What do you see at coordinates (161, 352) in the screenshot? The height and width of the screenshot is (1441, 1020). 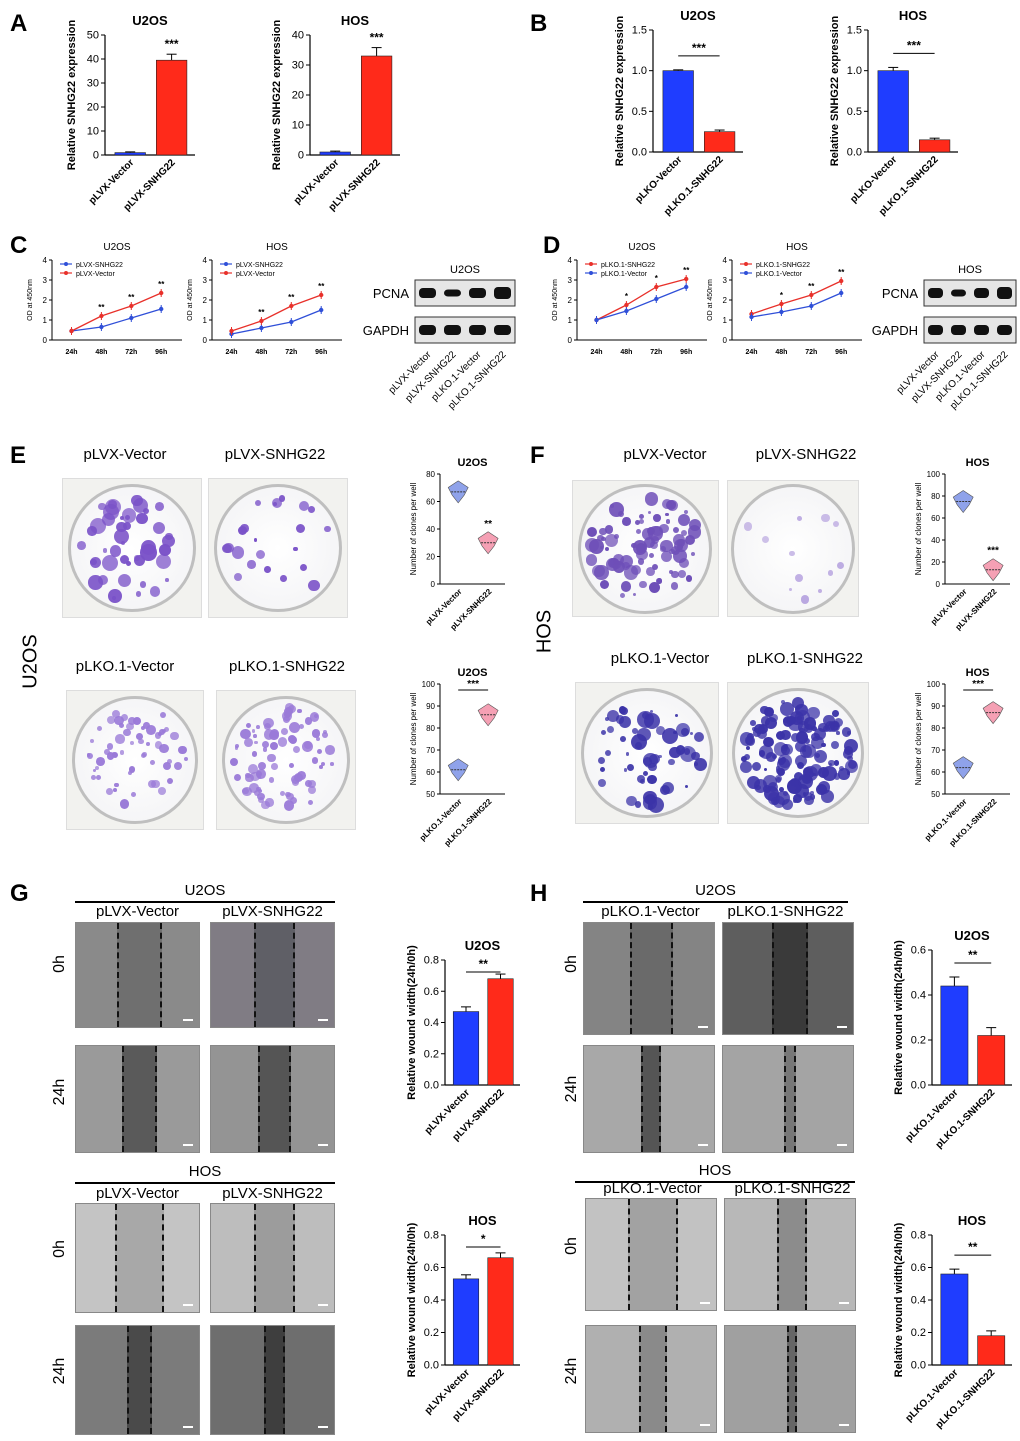 I see `x-tick-label: 96h` at bounding box center [161, 352].